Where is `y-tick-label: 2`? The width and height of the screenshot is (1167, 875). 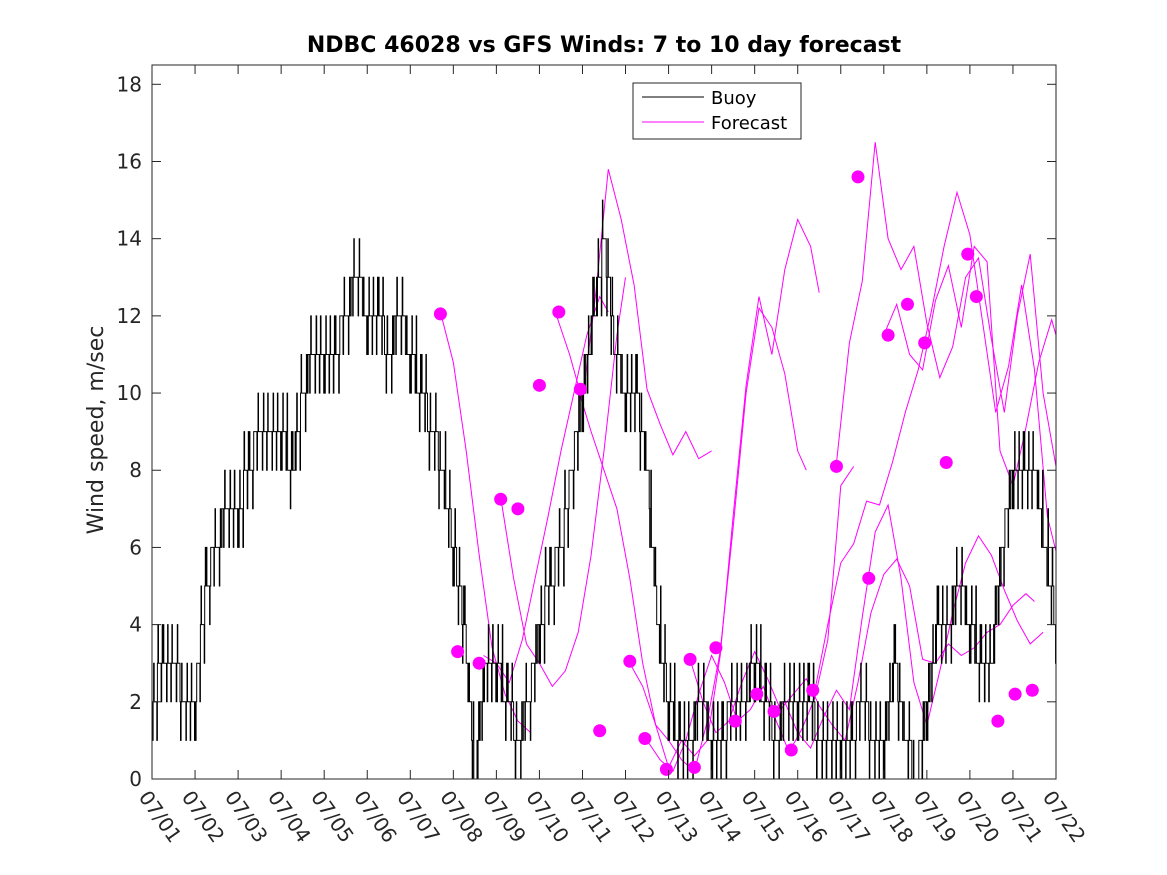
y-tick-label: 2 is located at coordinates (135, 702).